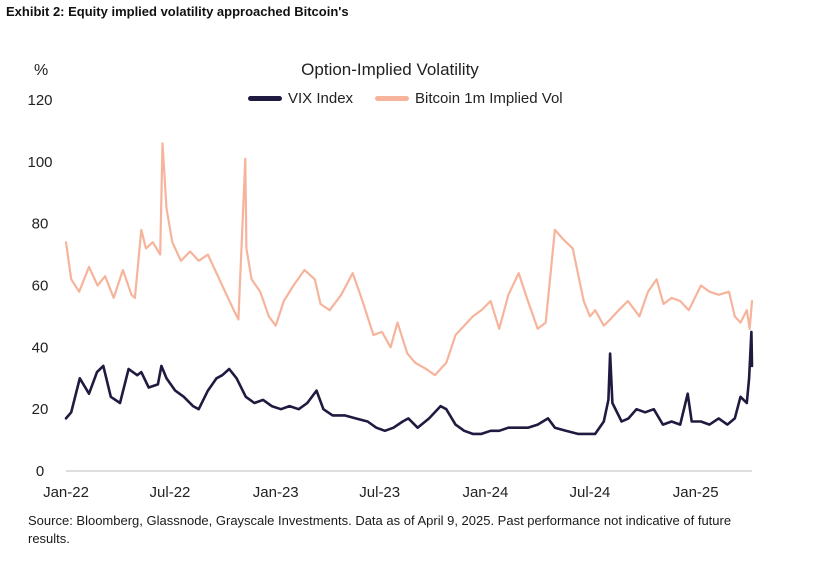 This screenshot has height=565, width=829. I want to click on x-tick-label: Jul-24, so click(590, 492).